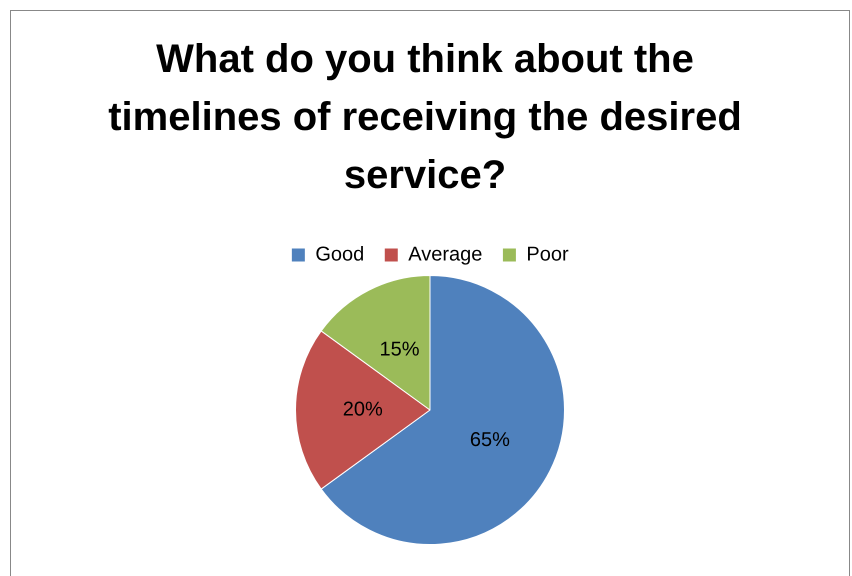 This screenshot has width=852, height=576. Describe the element at coordinates (547, 255) in the screenshot. I see `legend-label: Poor` at that location.